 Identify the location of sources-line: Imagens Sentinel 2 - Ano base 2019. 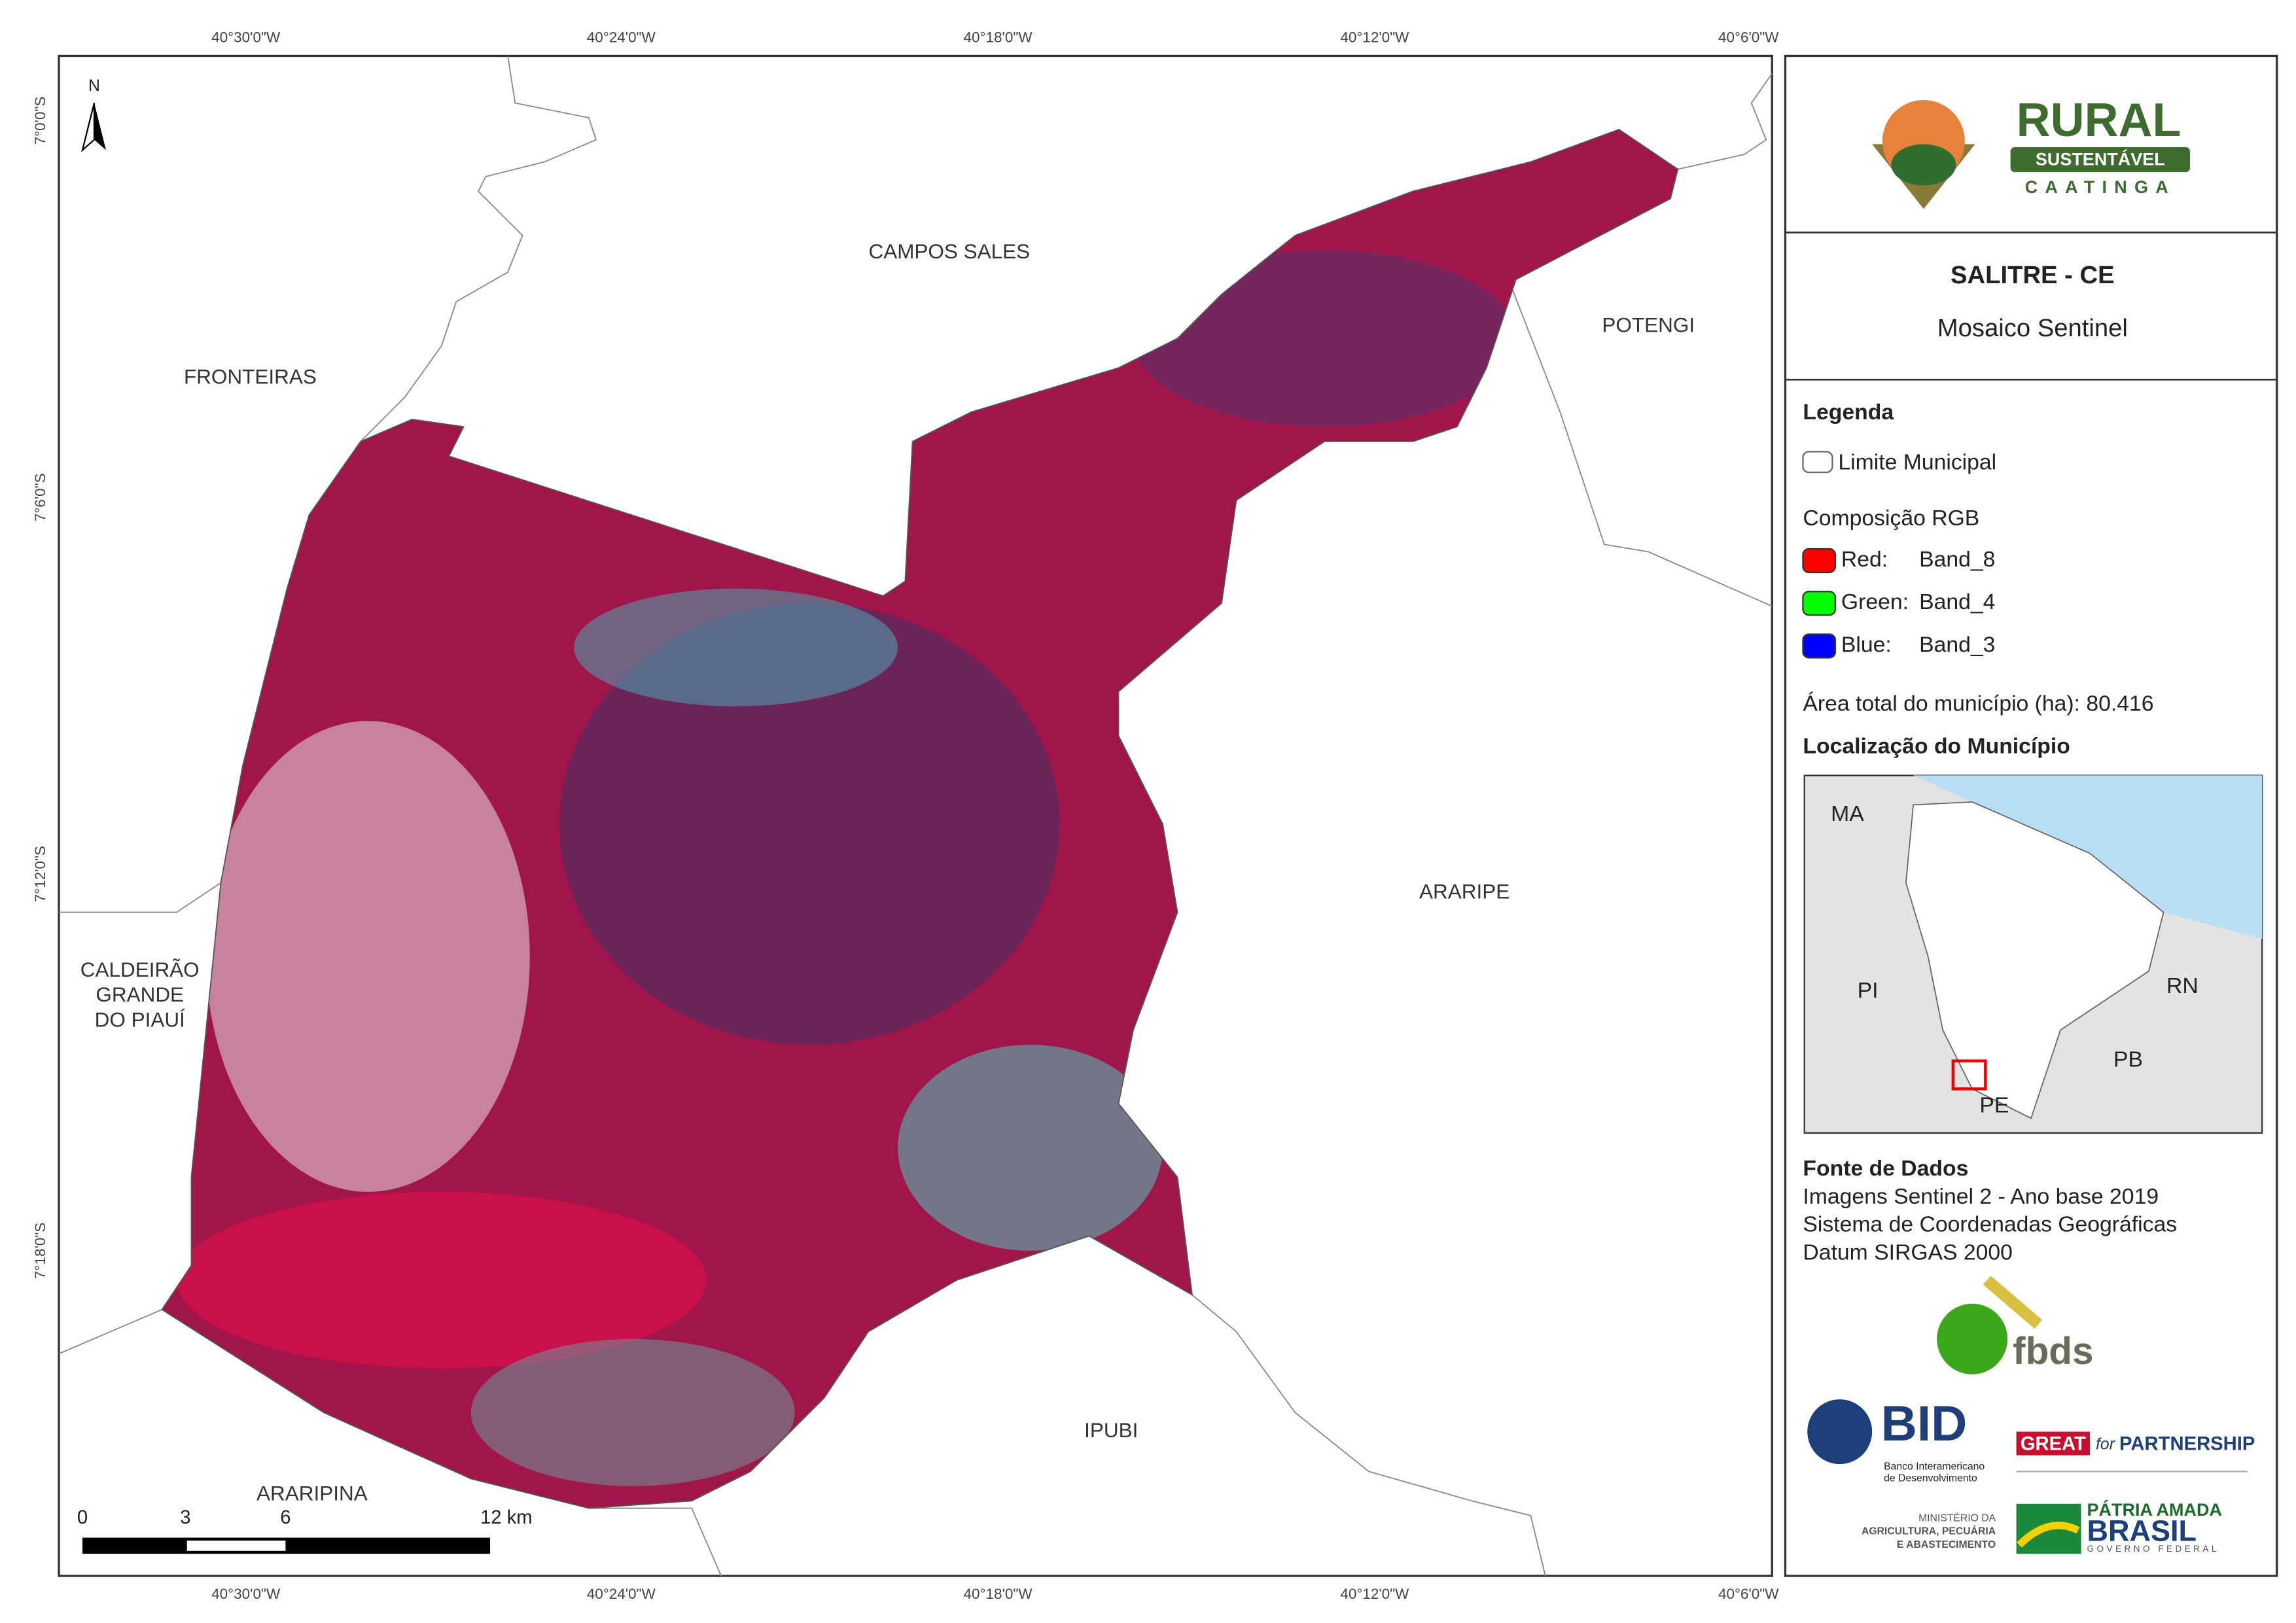
(1981, 1197).